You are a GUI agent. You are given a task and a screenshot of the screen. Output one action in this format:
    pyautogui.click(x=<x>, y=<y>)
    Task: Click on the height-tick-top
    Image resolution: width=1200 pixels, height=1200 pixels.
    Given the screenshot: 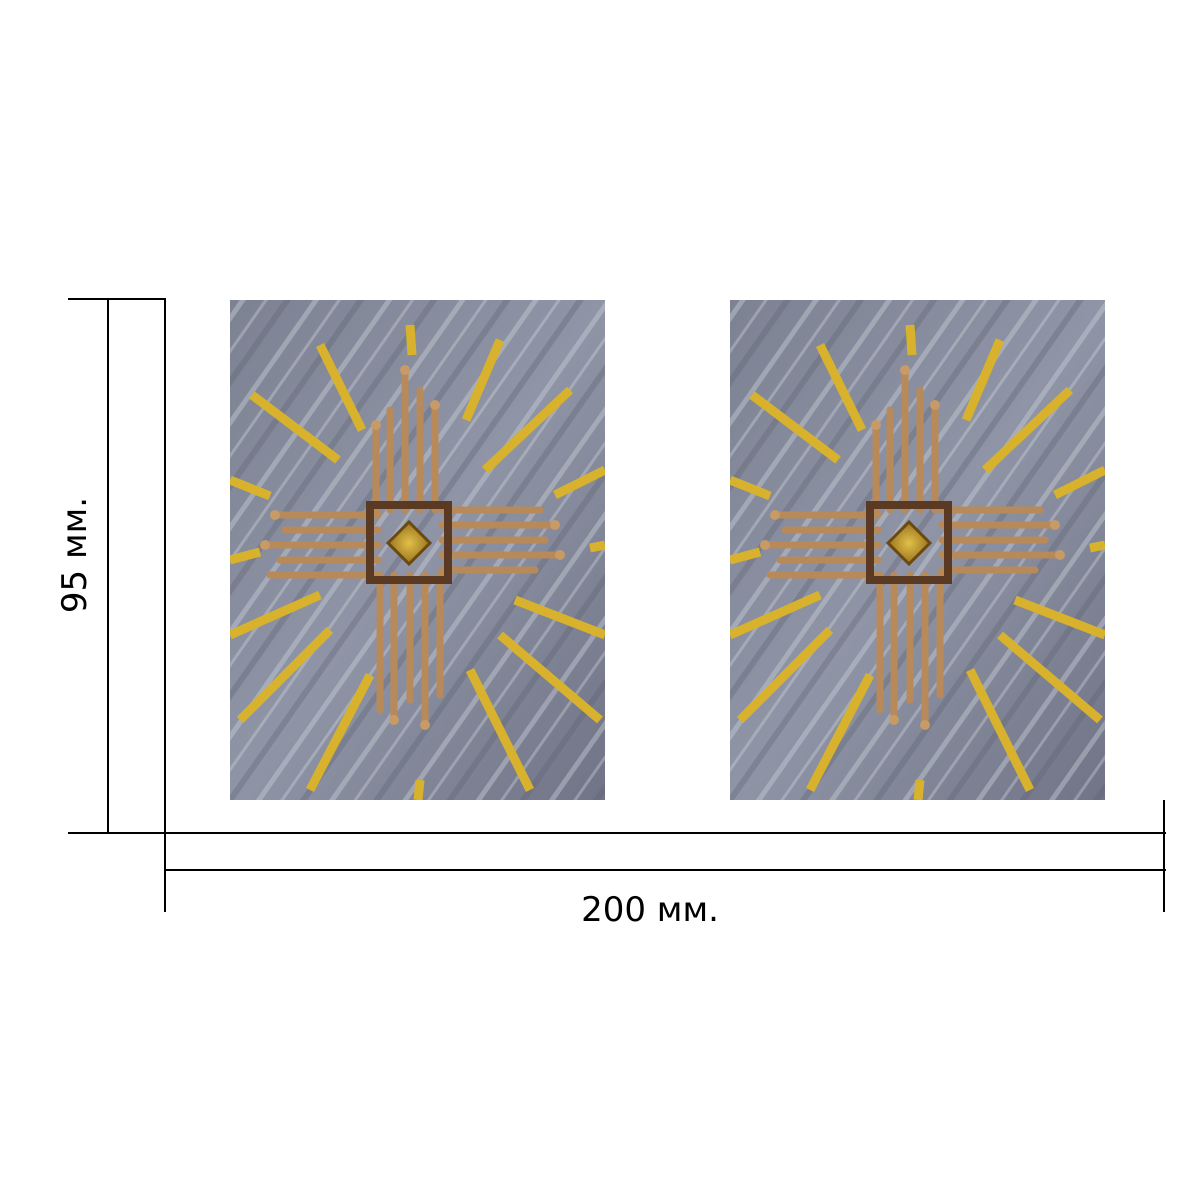 What is the action you would take?
    pyautogui.click(x=117, y=299)
    